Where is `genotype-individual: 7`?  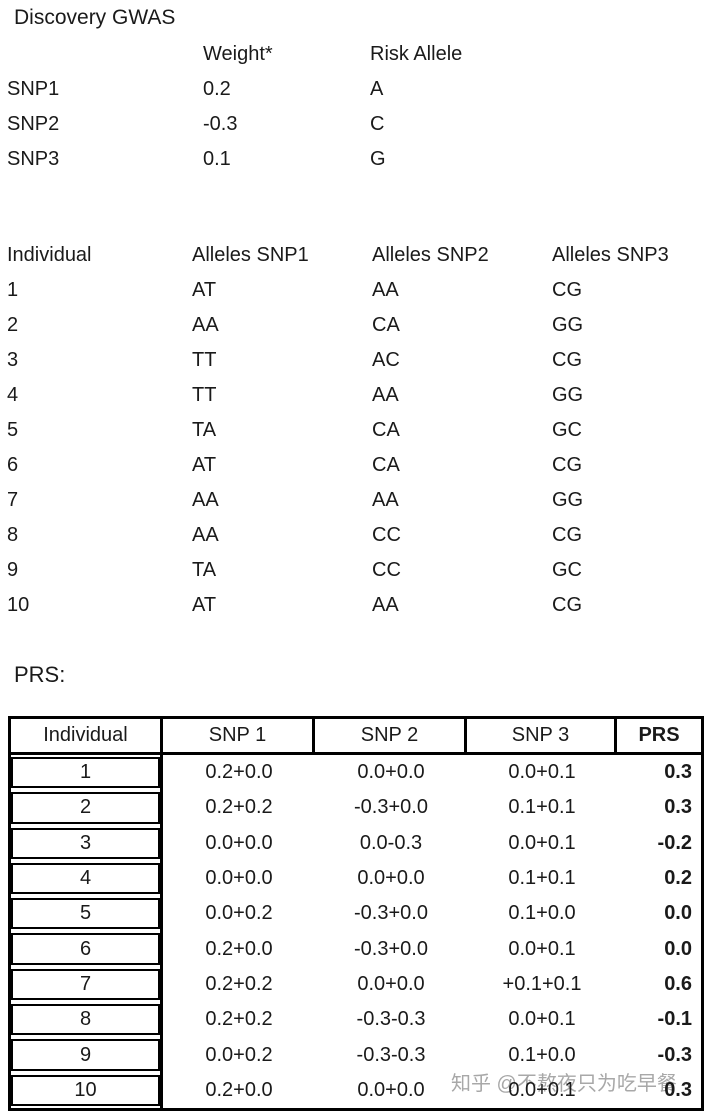 genotype-individual: 7 is located at coordinates (13, 500).